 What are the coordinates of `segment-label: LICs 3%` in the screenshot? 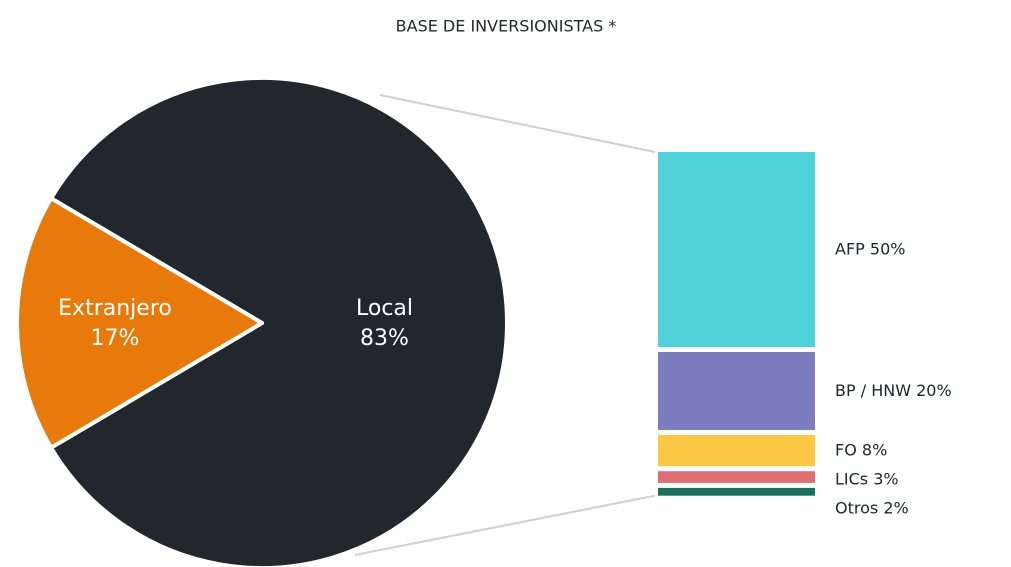 It's located at (867, 478).